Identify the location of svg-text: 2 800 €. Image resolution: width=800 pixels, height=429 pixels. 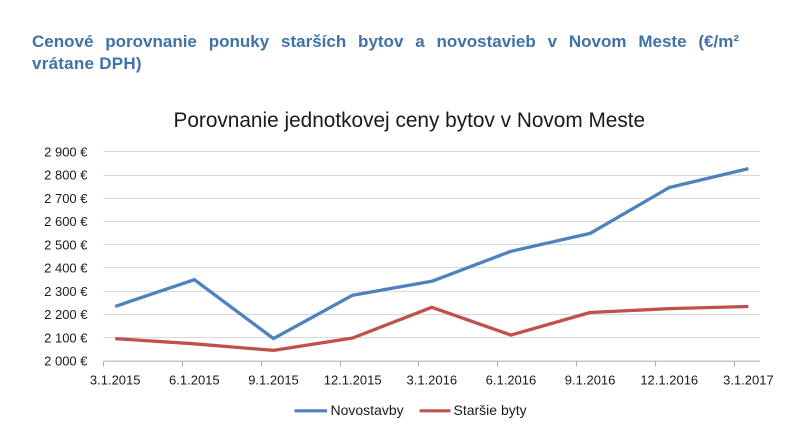
(66, 175).